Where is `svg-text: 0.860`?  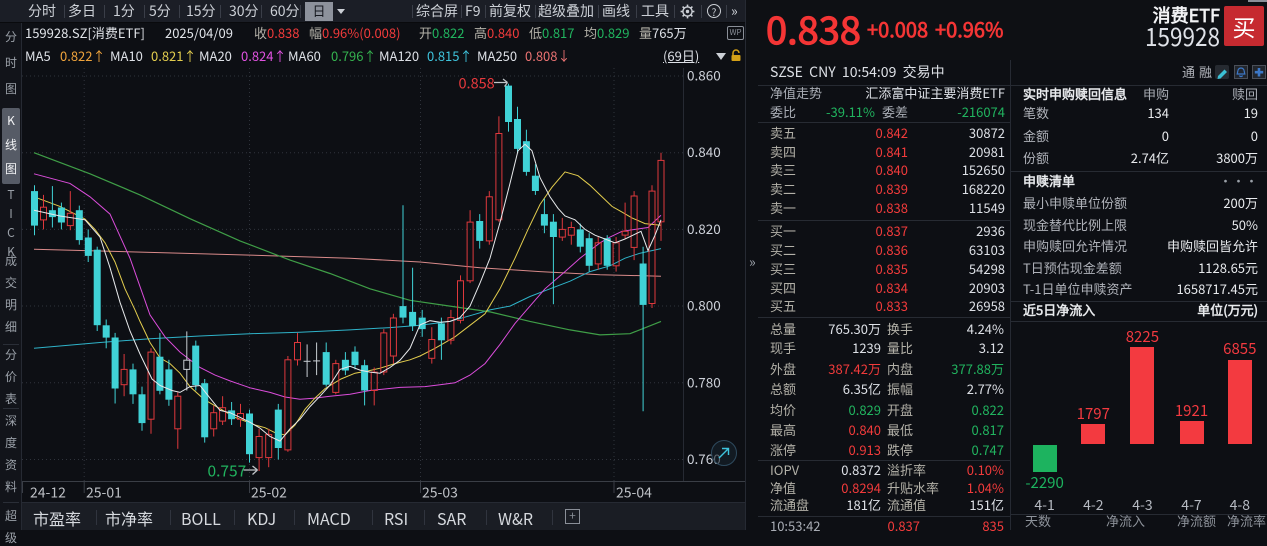 svg-text: 0.860 is located at coordinates (704, 76).